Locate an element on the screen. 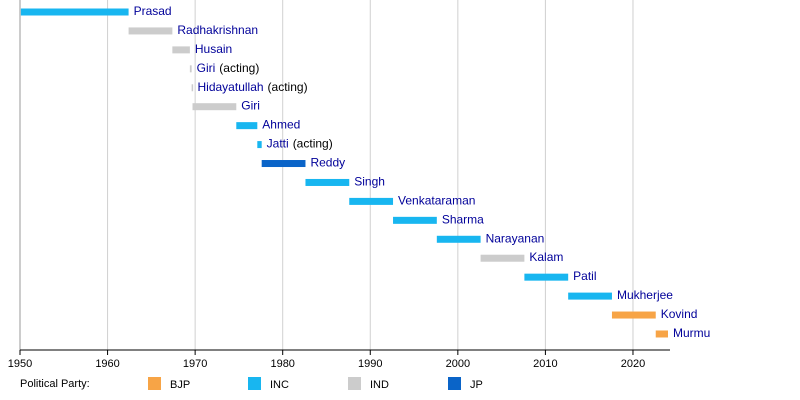 The height and width of the screenshot is (400, 800). president-label: Giri (acting) is located at coordinates (228, 68).